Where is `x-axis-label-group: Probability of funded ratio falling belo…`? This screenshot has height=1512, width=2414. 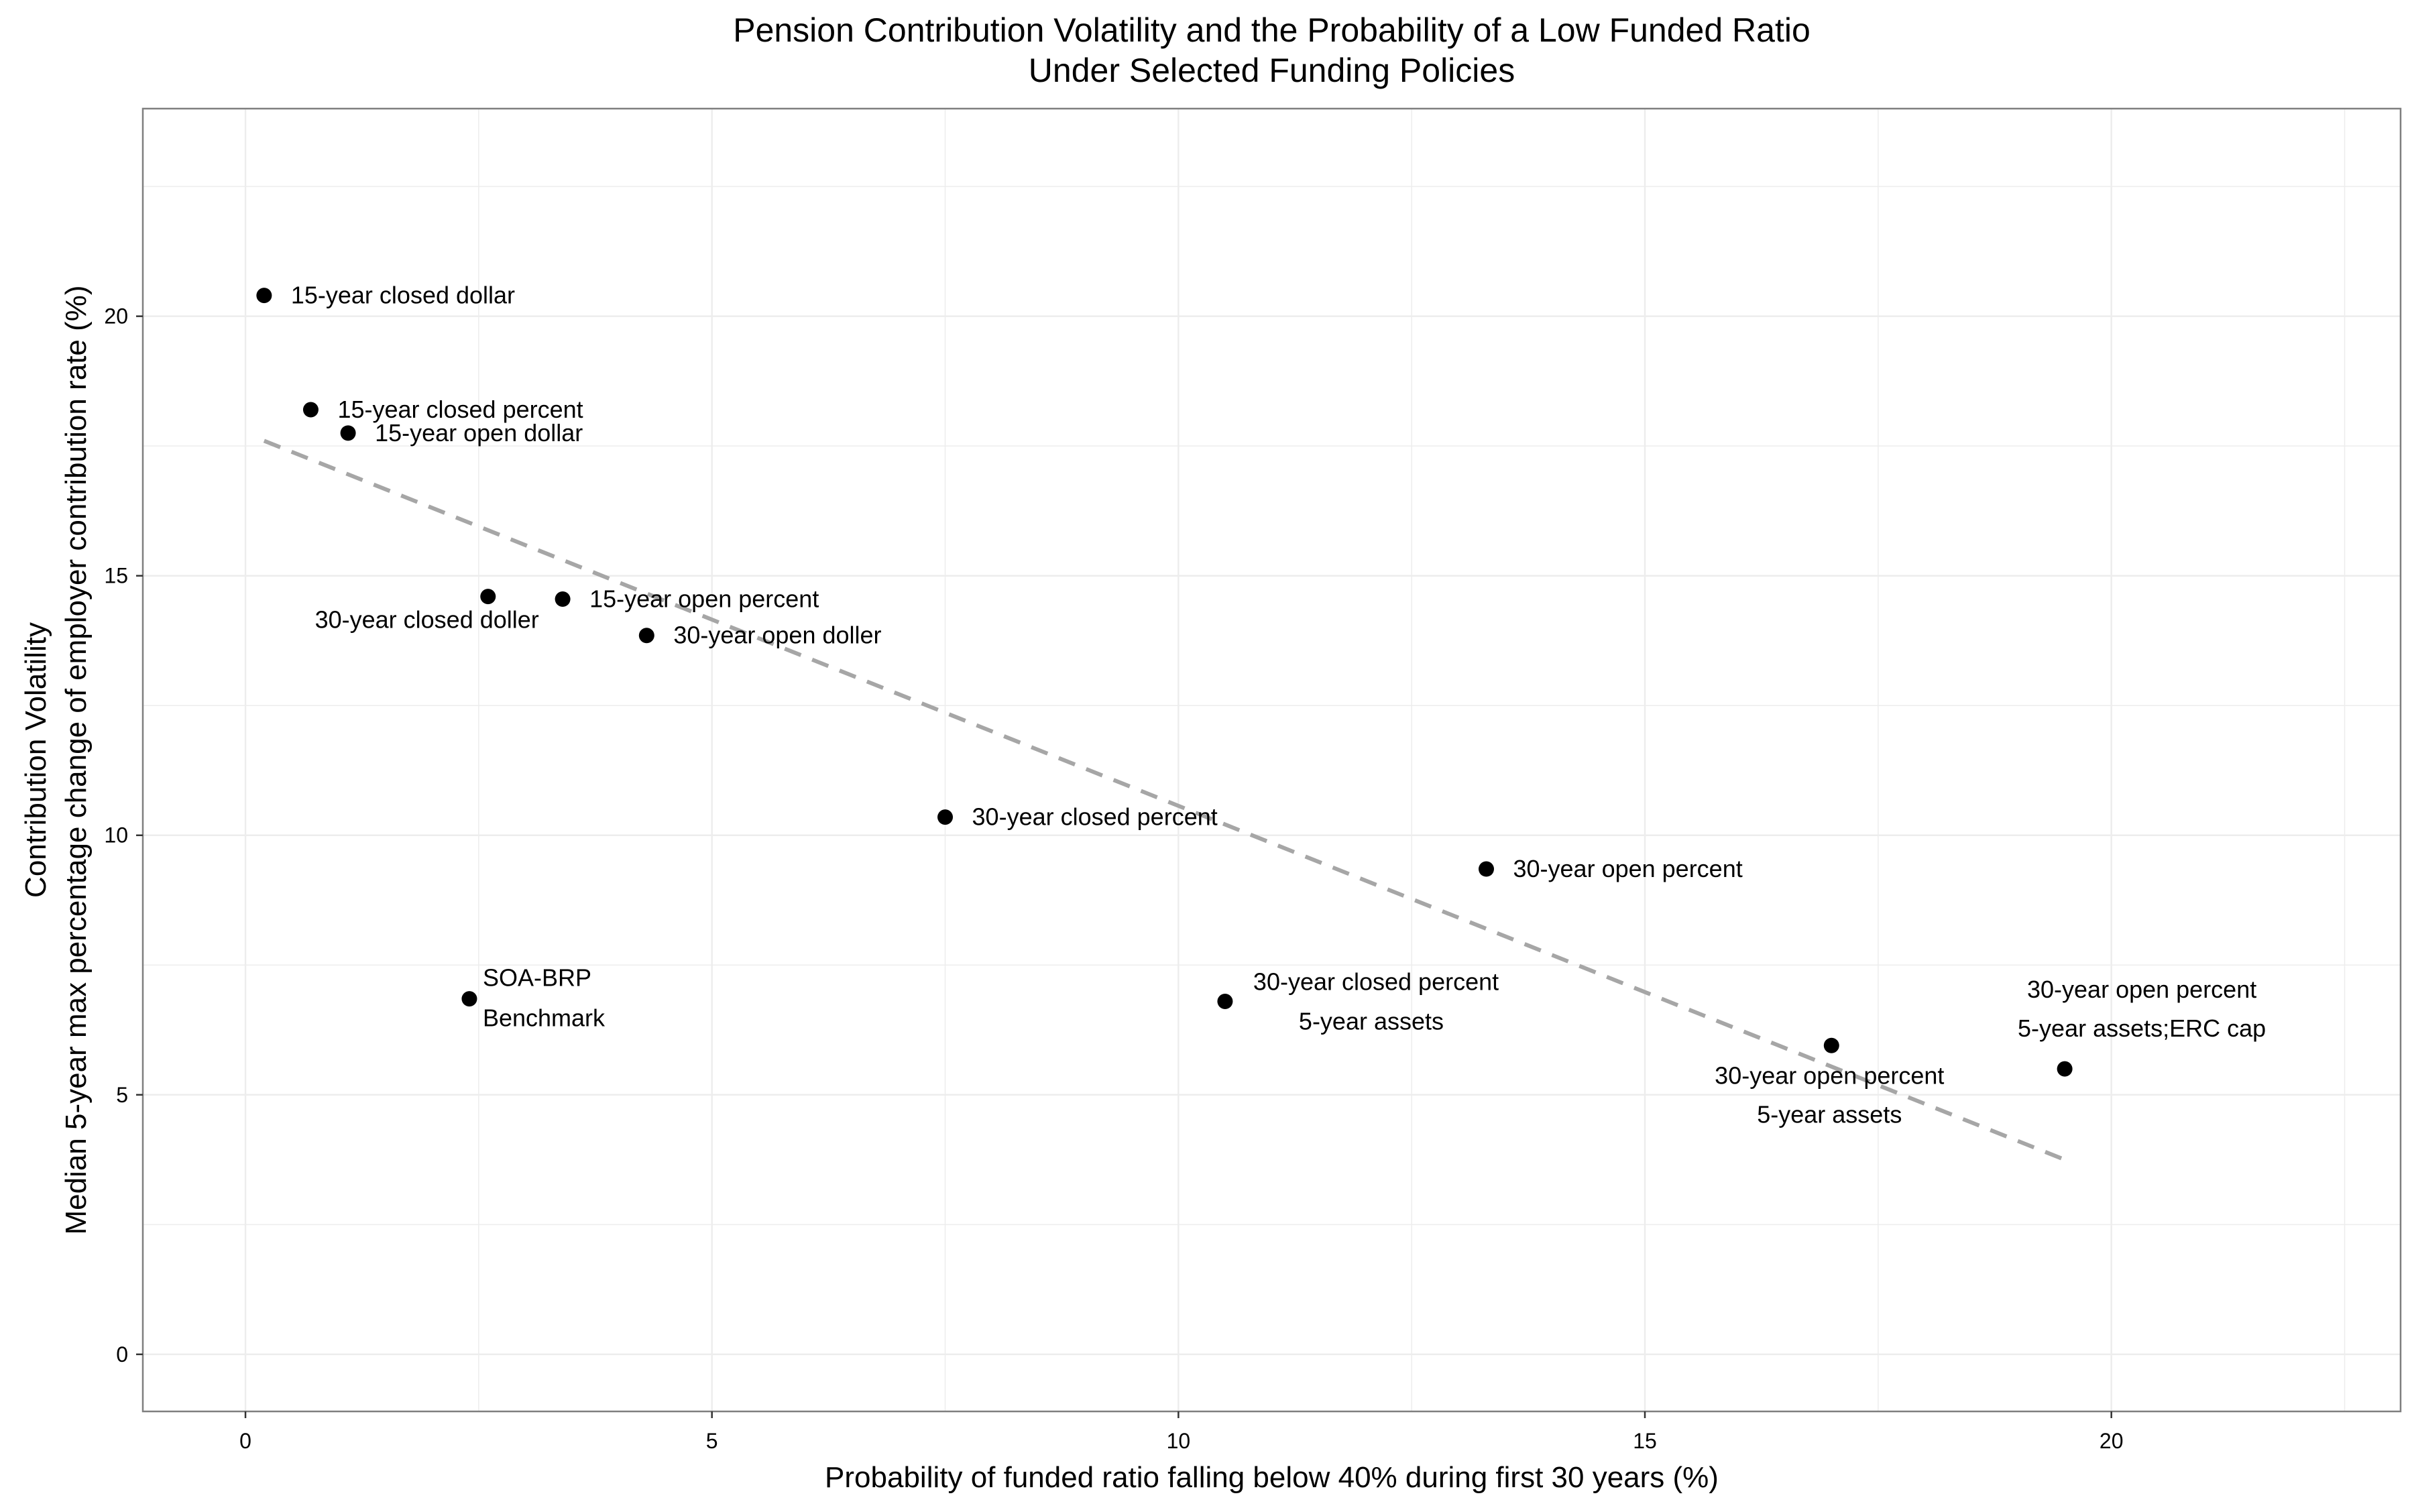 x-axis-label-group: Probability of funded ratio falling belo… is located at coordinates (1272, 1478).